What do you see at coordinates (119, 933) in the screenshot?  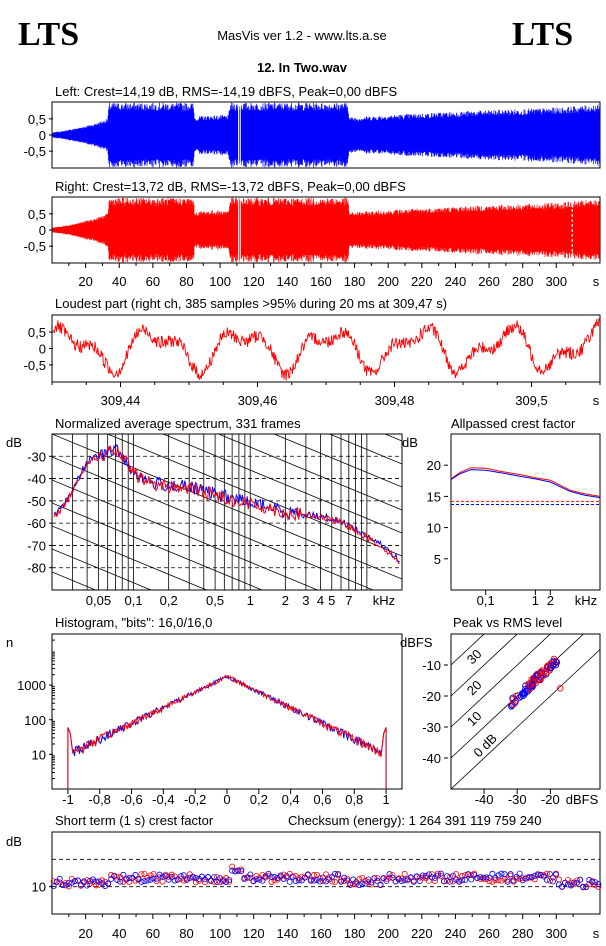 I see `shortterm-x-tick-1: 40` at bounding box center [119, 933].